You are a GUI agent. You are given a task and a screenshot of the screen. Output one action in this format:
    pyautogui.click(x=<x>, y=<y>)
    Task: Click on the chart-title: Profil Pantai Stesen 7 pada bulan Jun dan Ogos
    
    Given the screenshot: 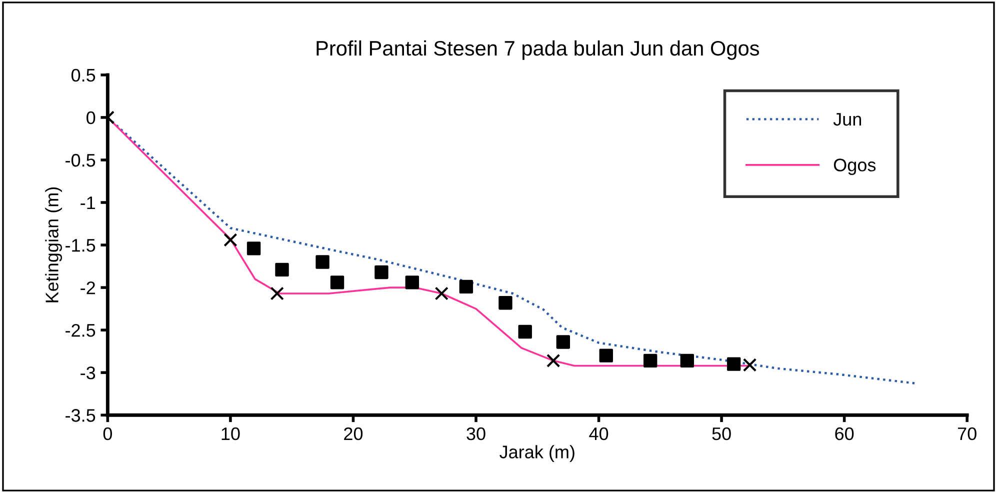 What is the action you would take?
    pyautogui.click(x=538, y=50)
    